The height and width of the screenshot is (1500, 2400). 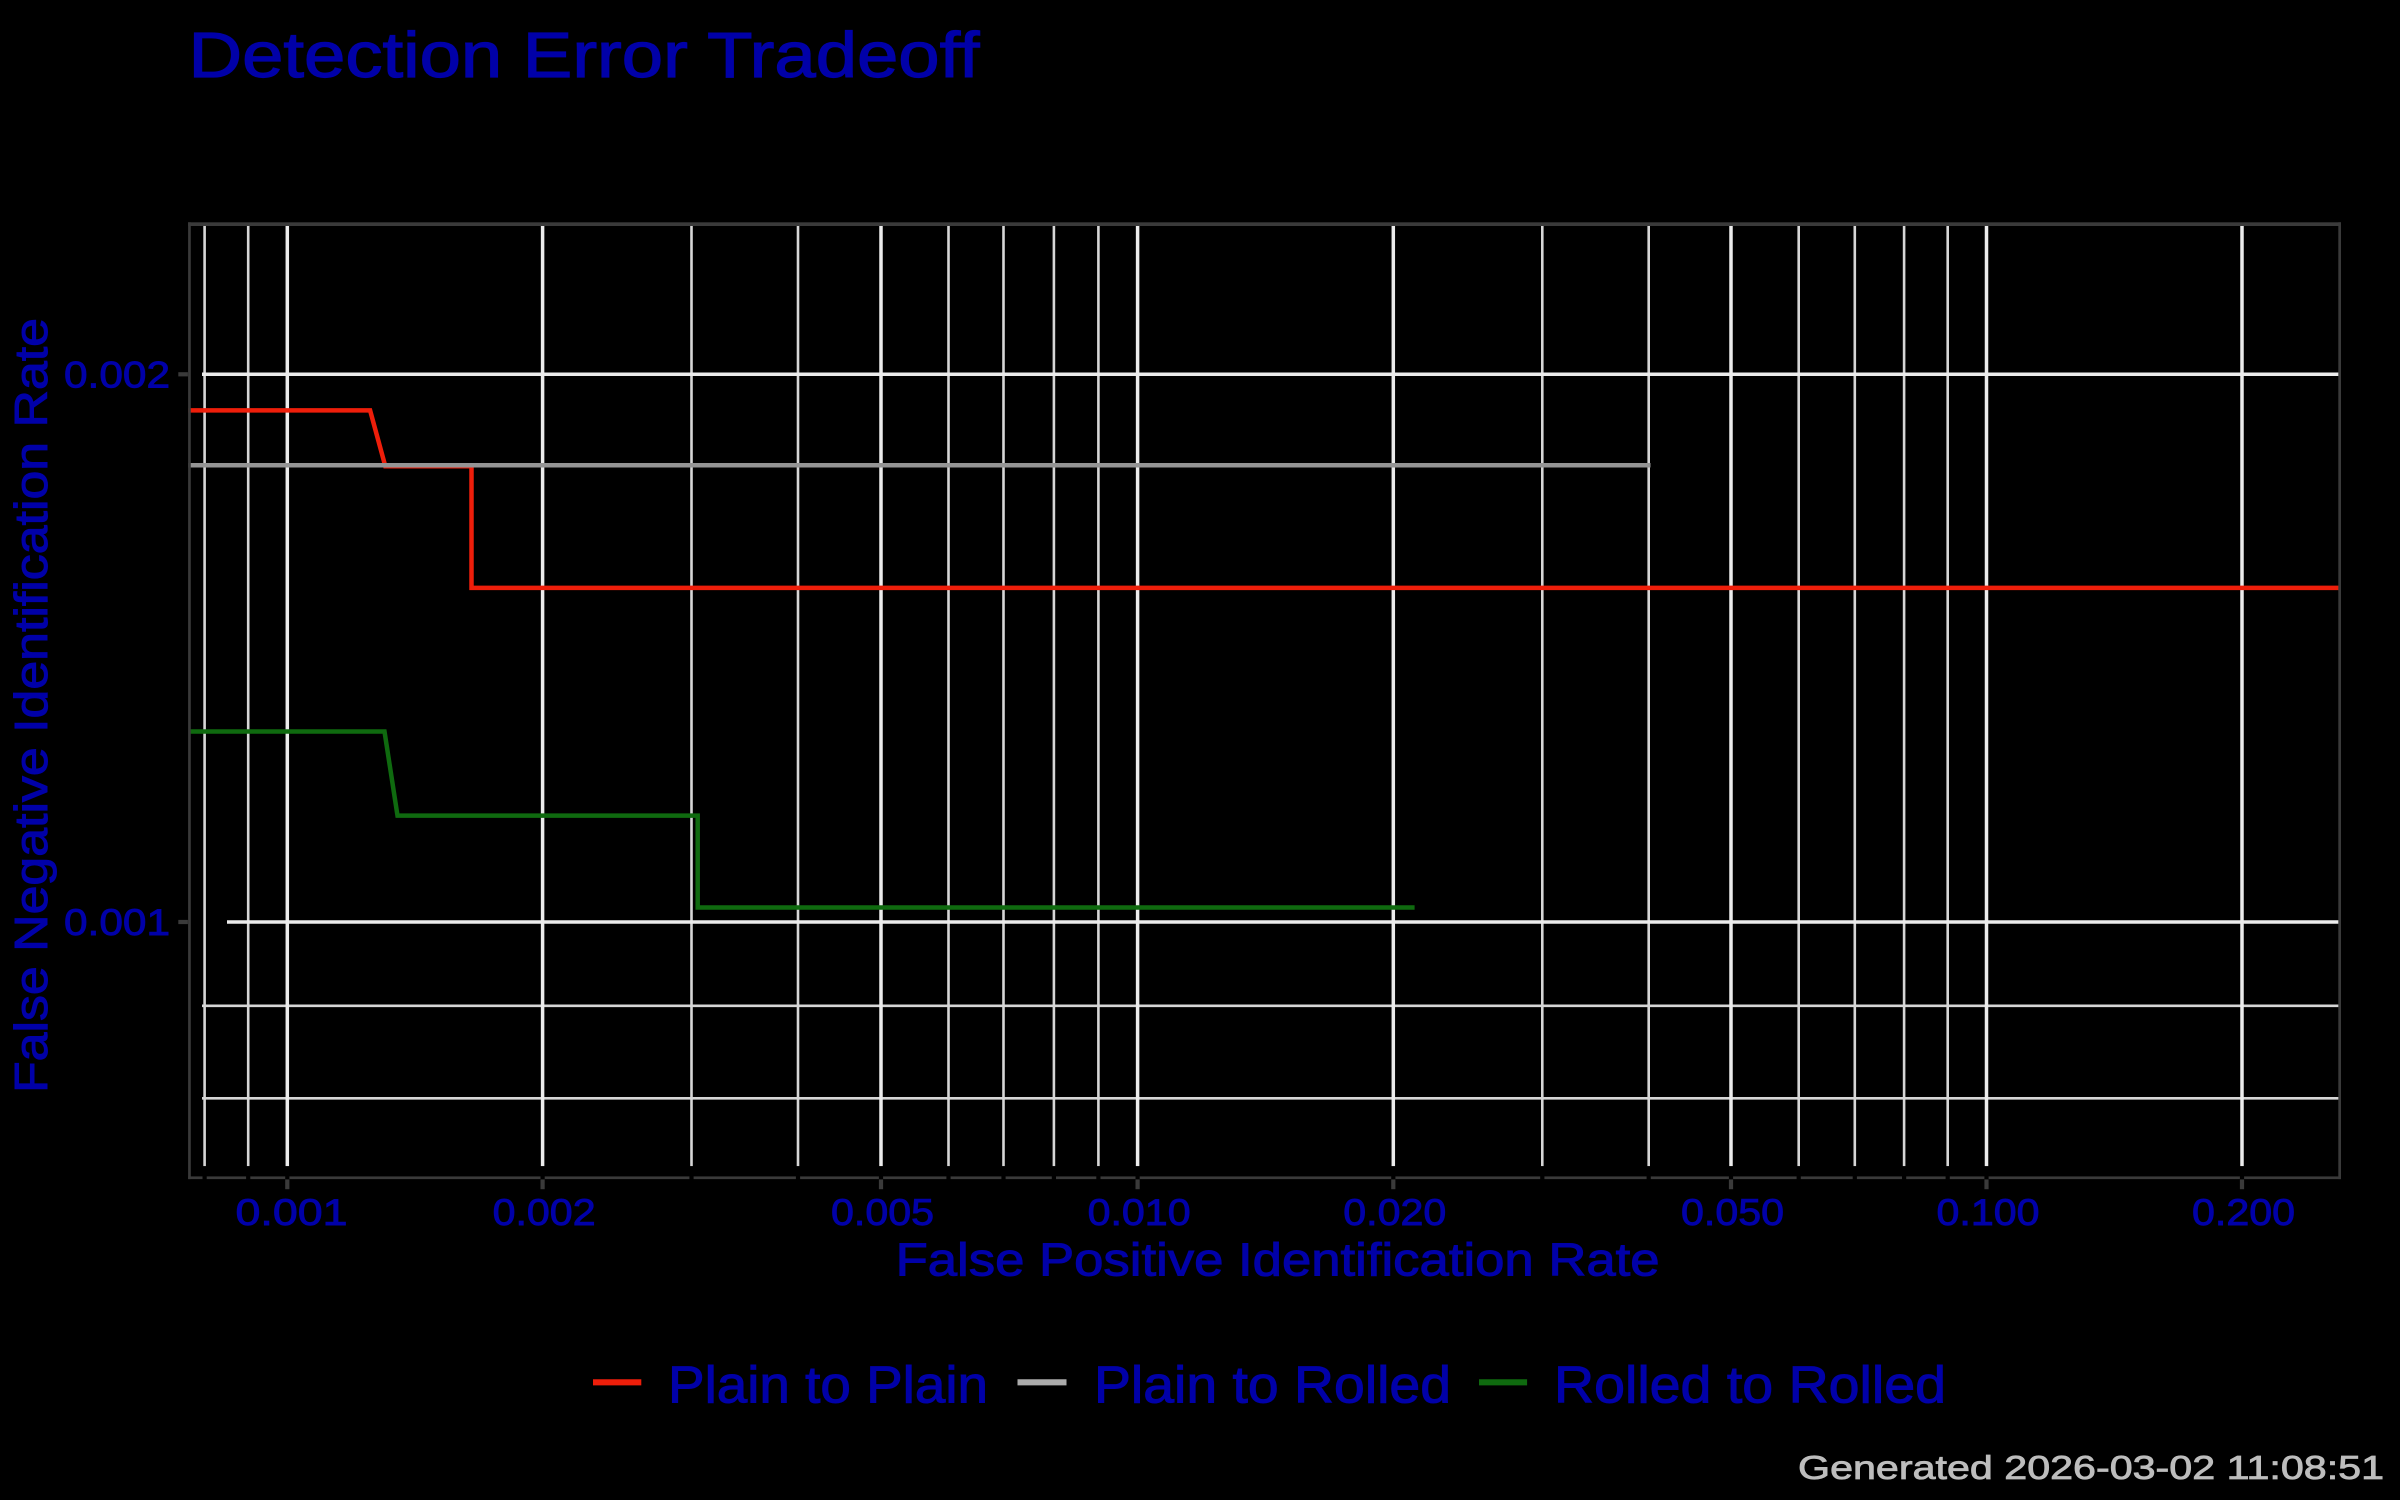 I want to click on svg-text:False Positive Identification: False Positive Identification Rate, so click(x=1278, y=1260).